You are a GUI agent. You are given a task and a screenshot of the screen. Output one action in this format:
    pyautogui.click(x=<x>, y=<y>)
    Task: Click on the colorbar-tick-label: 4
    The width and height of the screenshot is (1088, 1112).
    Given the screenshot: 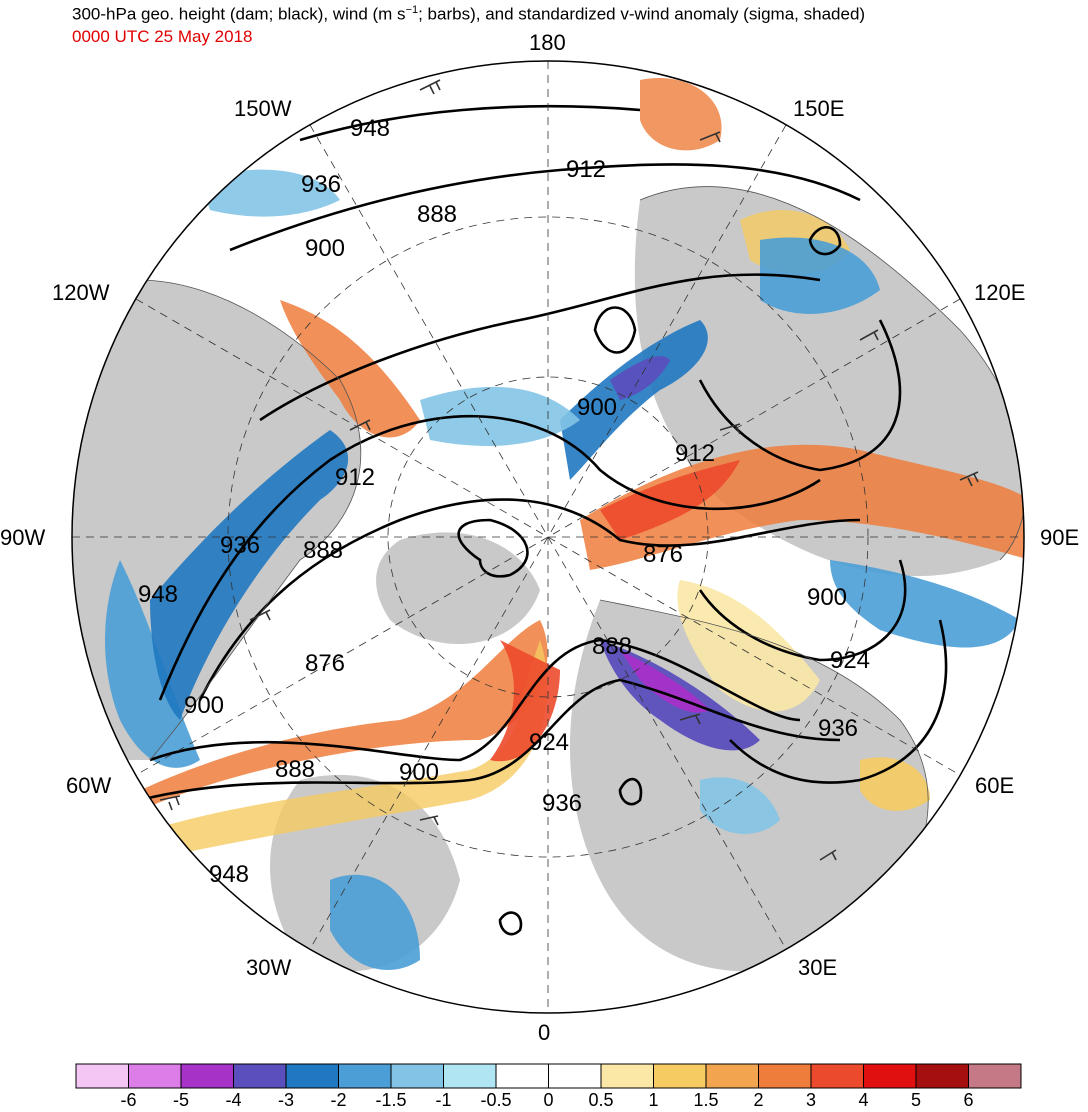 What is the action you would take?
    pyautogui.click(x=863, y=1100)
    